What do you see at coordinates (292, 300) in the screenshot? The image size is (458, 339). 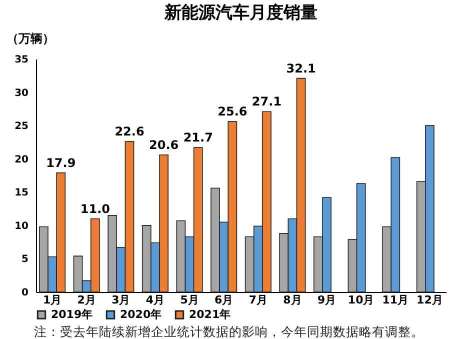 I see `x-tick-label: 8月` at bounding box center [292, 300].